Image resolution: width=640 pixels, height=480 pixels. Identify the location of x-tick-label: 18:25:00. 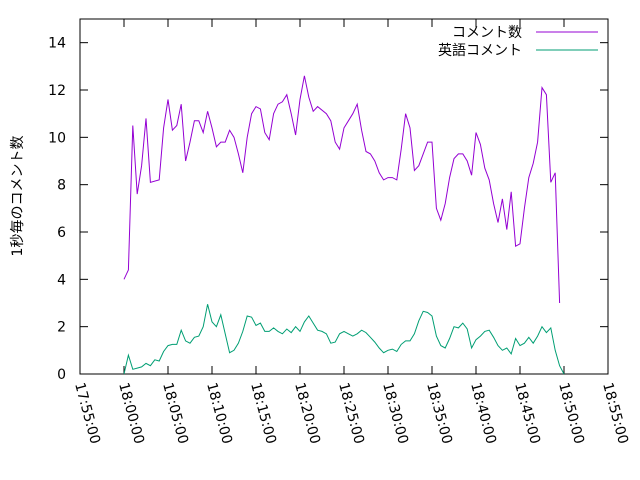
(351, 413).